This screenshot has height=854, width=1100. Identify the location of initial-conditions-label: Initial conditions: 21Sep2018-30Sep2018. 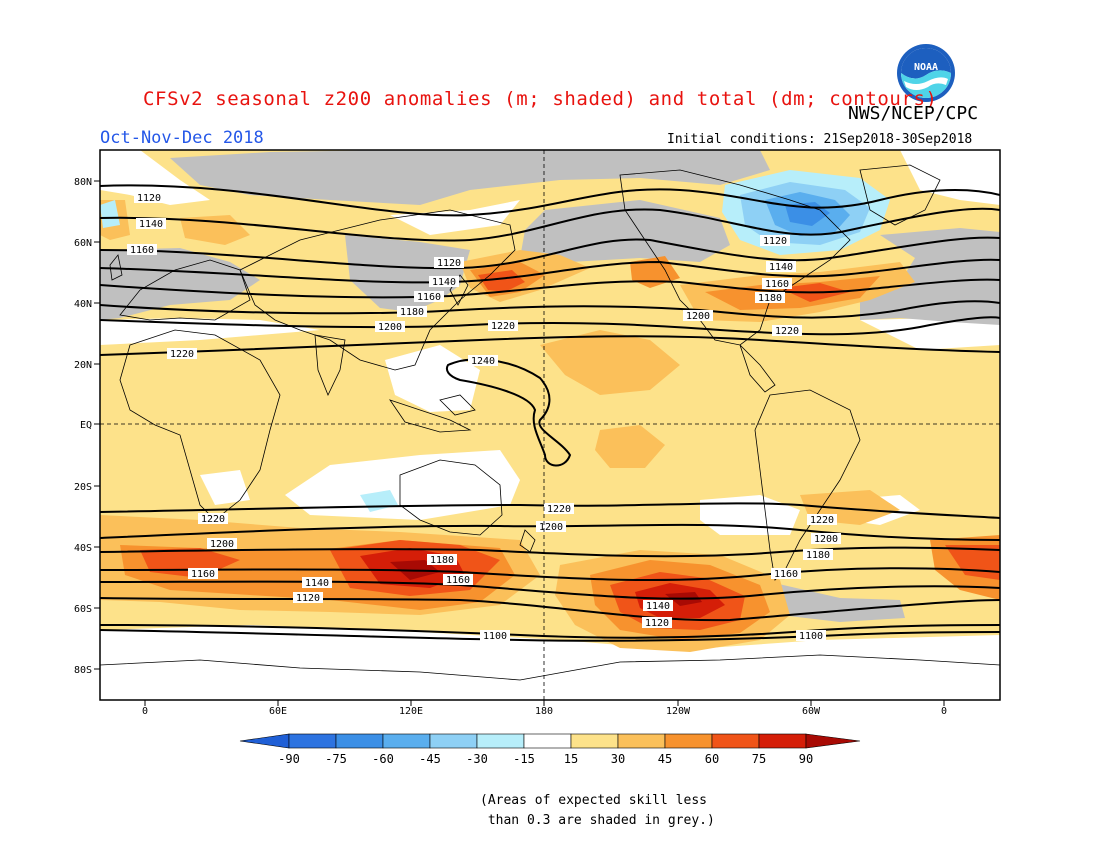
(820, 139).